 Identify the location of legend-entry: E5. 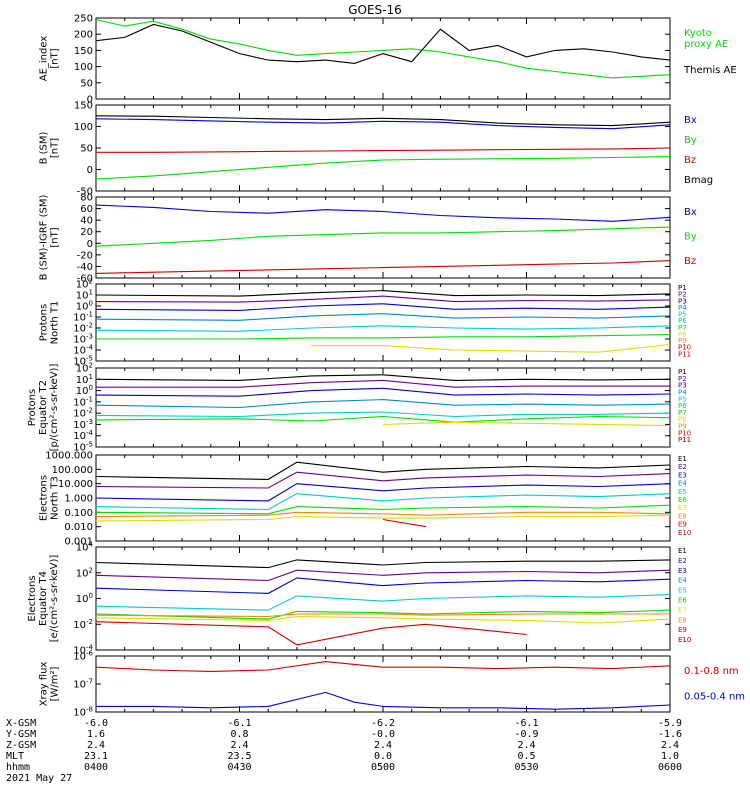
(682, 591).